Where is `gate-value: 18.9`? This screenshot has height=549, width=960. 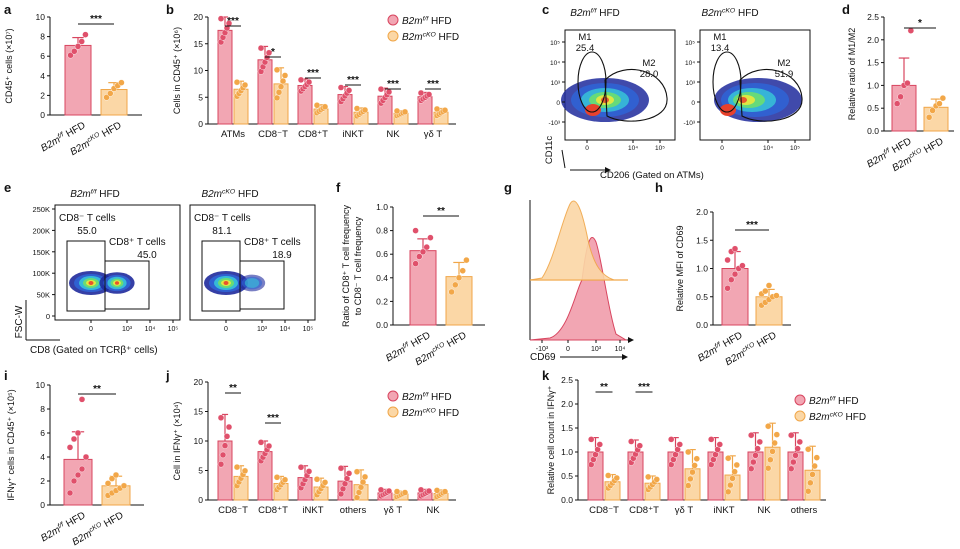
gate-value: 18.9 is located at coordinates (282, 255).